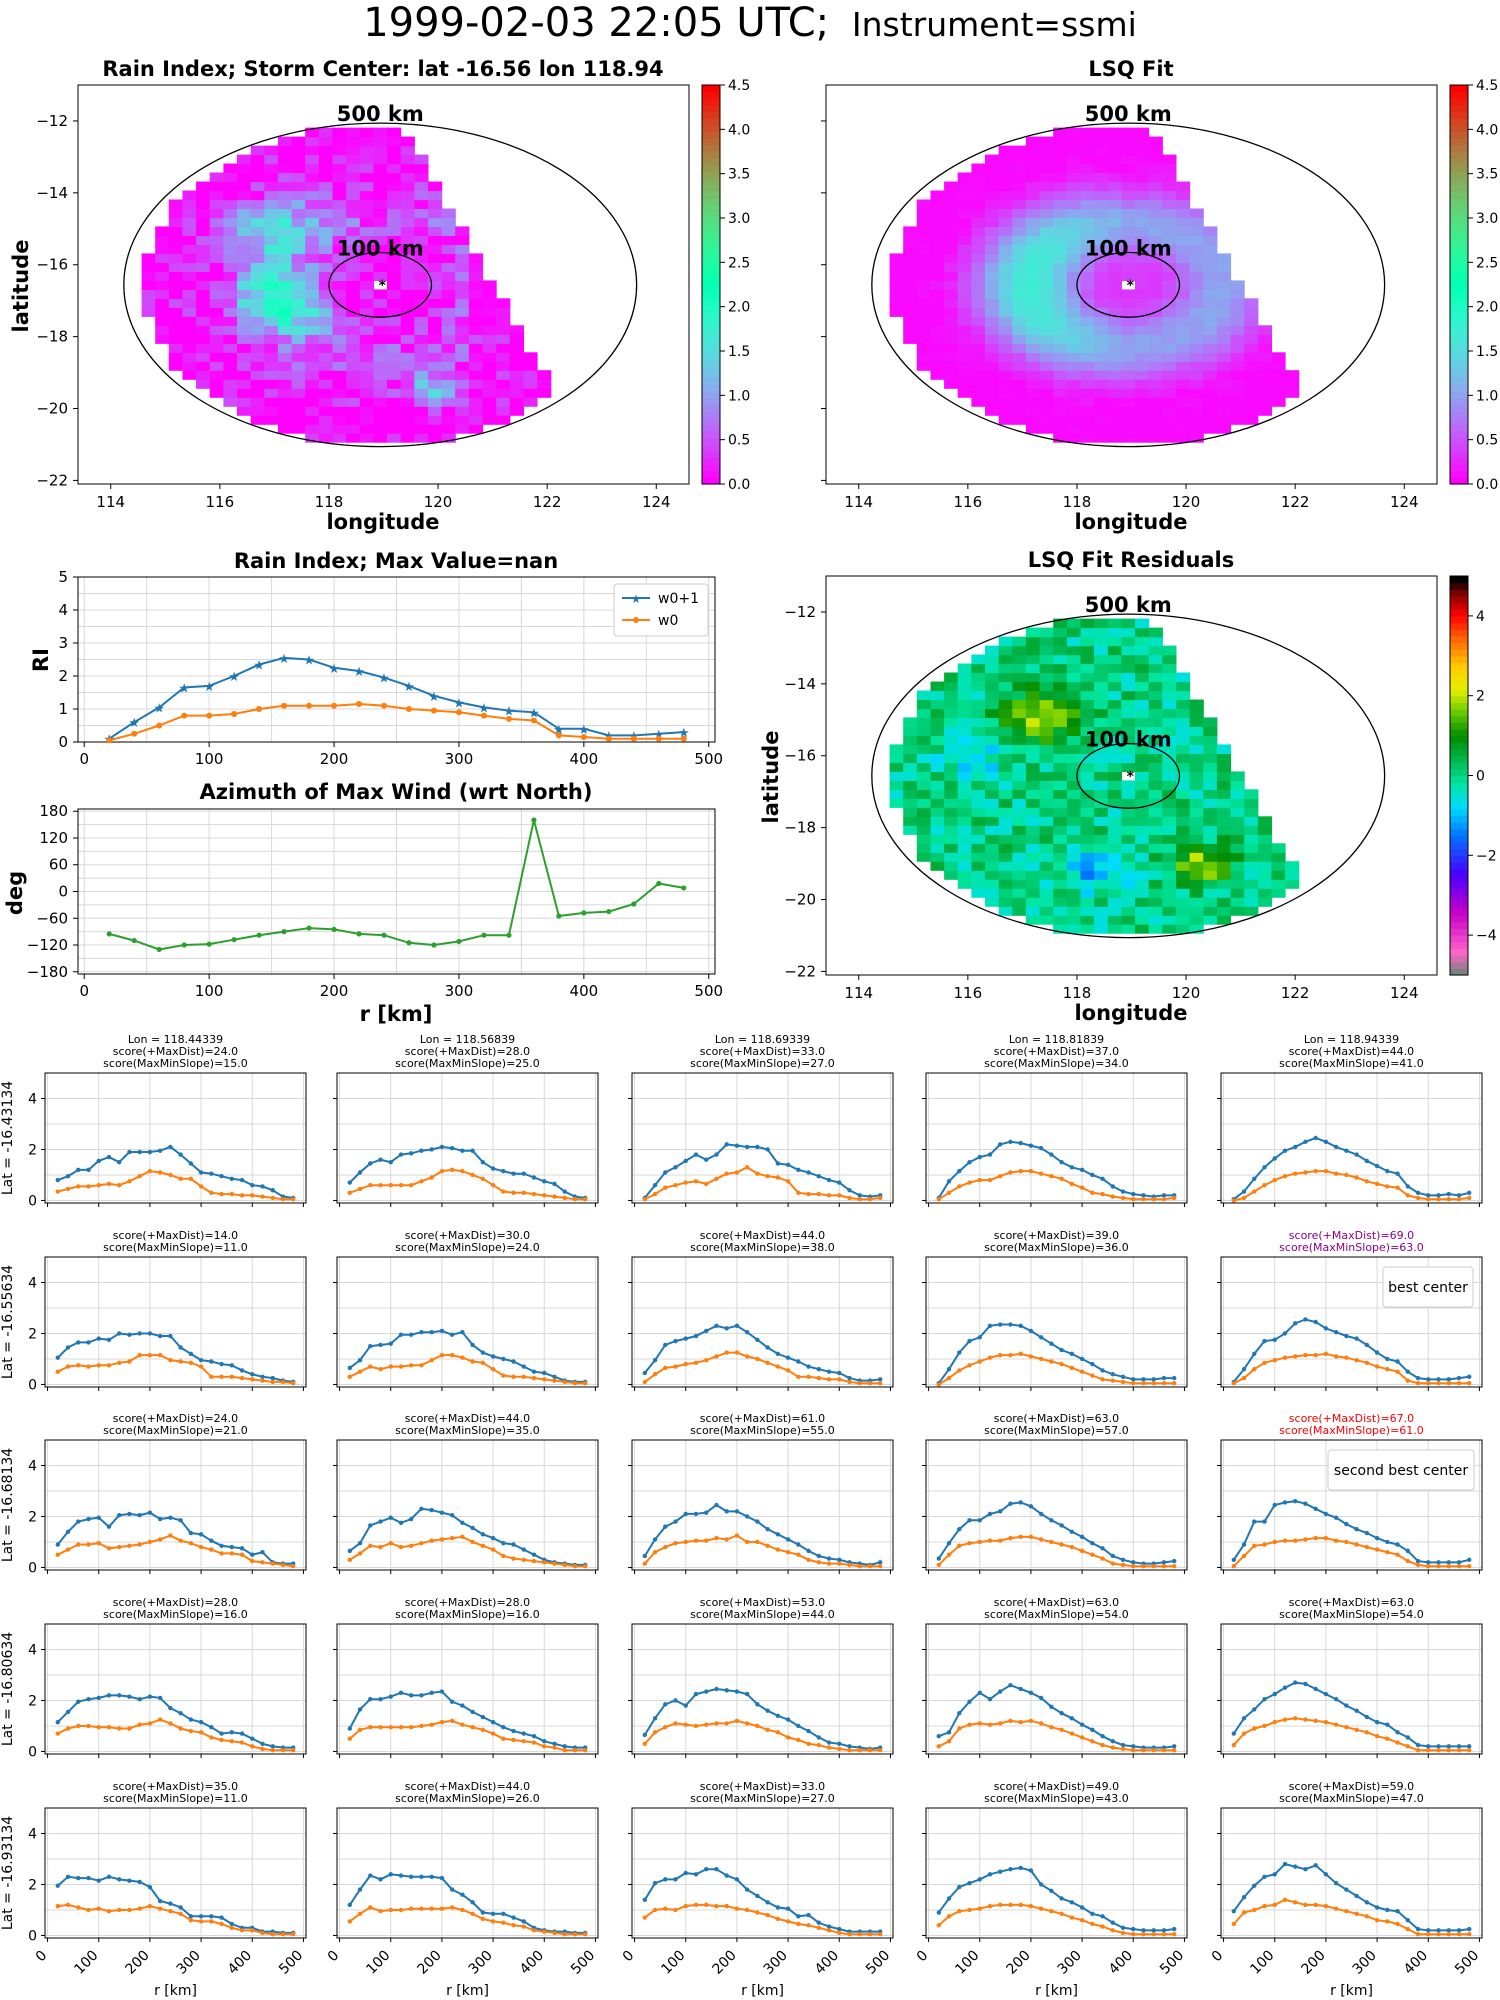  What do you see at coordinates (234, 713) in the screenshot?
I see `series-point` at bounding box center [234, 713].